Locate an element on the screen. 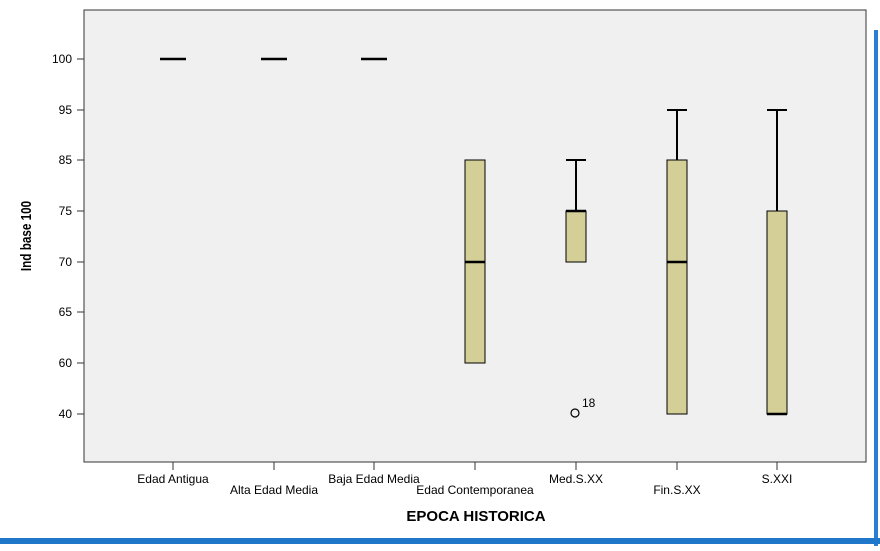 The height and width of the screenshot is (551, 880). outlier-point is located at coordinates (575, 413).